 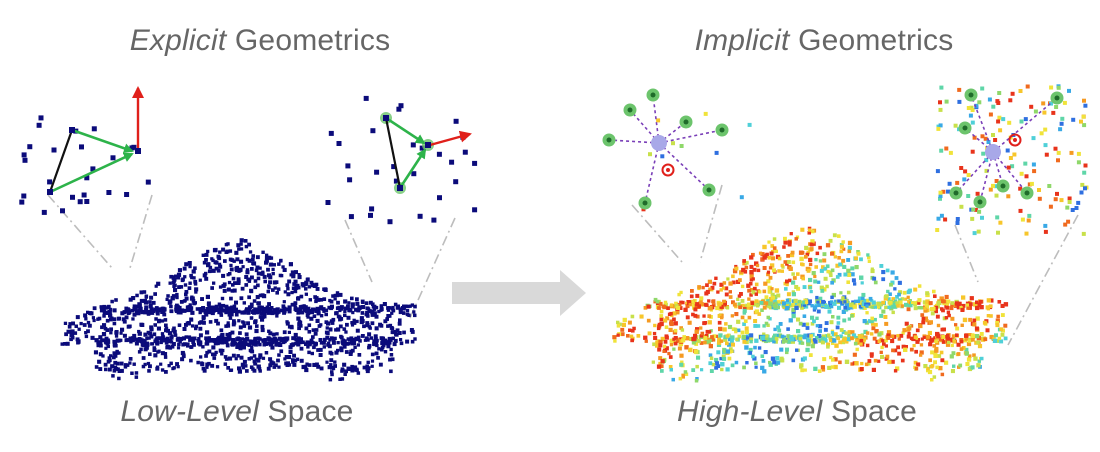 I want to click on implicit-inset-right, so click(x=1012, y=160).